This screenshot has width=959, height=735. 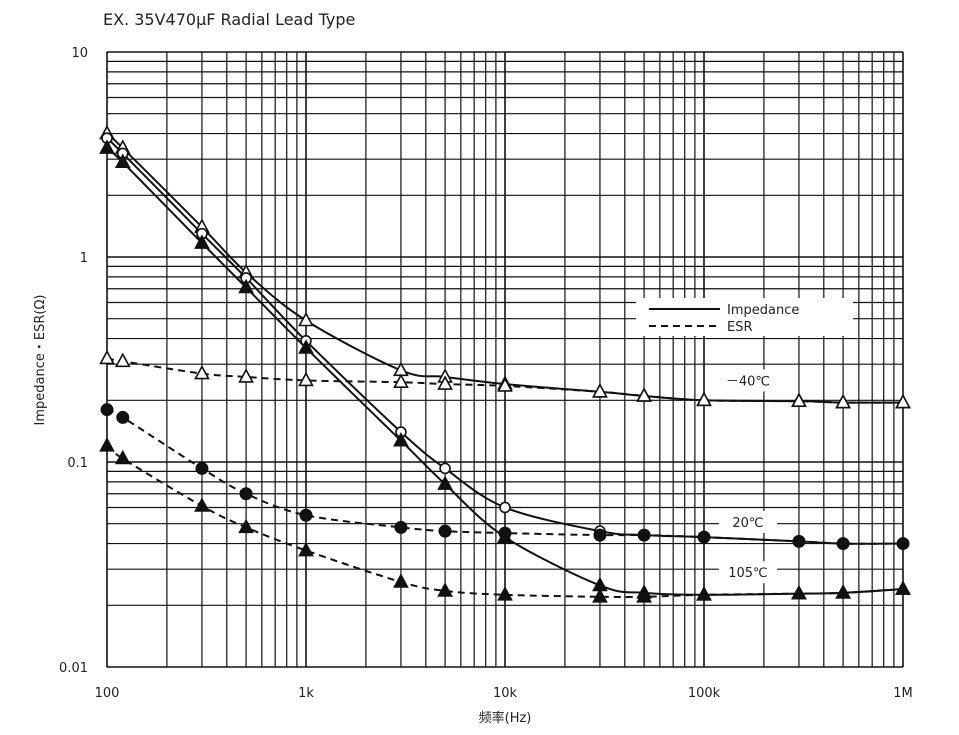 I want to click on legend-label-esr: ESR, so click(x=740, y=327).